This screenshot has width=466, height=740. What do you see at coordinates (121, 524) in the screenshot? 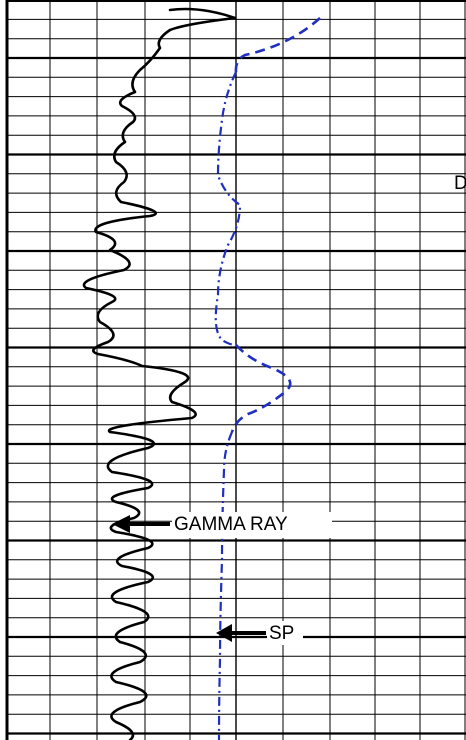
I see `gamma-ray-arrowhead` at bounding box center [121, 524].